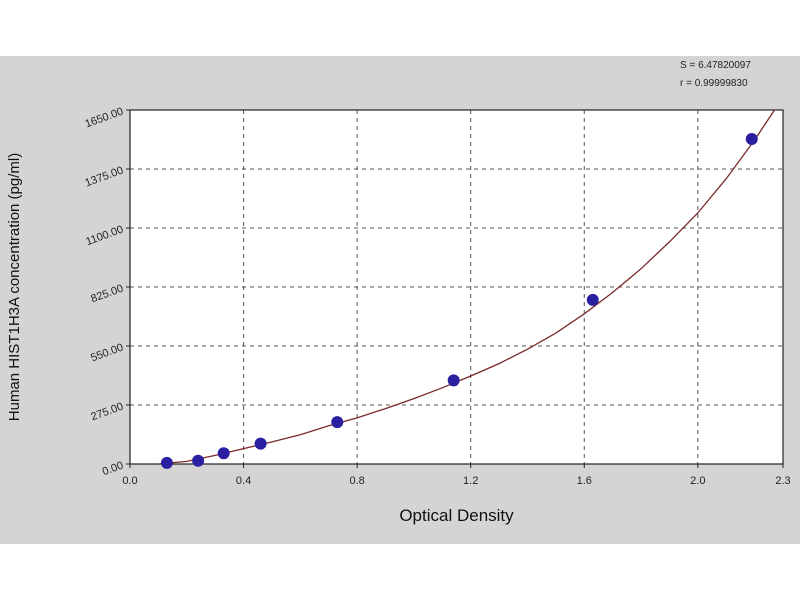 The width and height of the screenshot is (800, 600). I want to click on y-tick-label: 1375.00, so click(104, 177).